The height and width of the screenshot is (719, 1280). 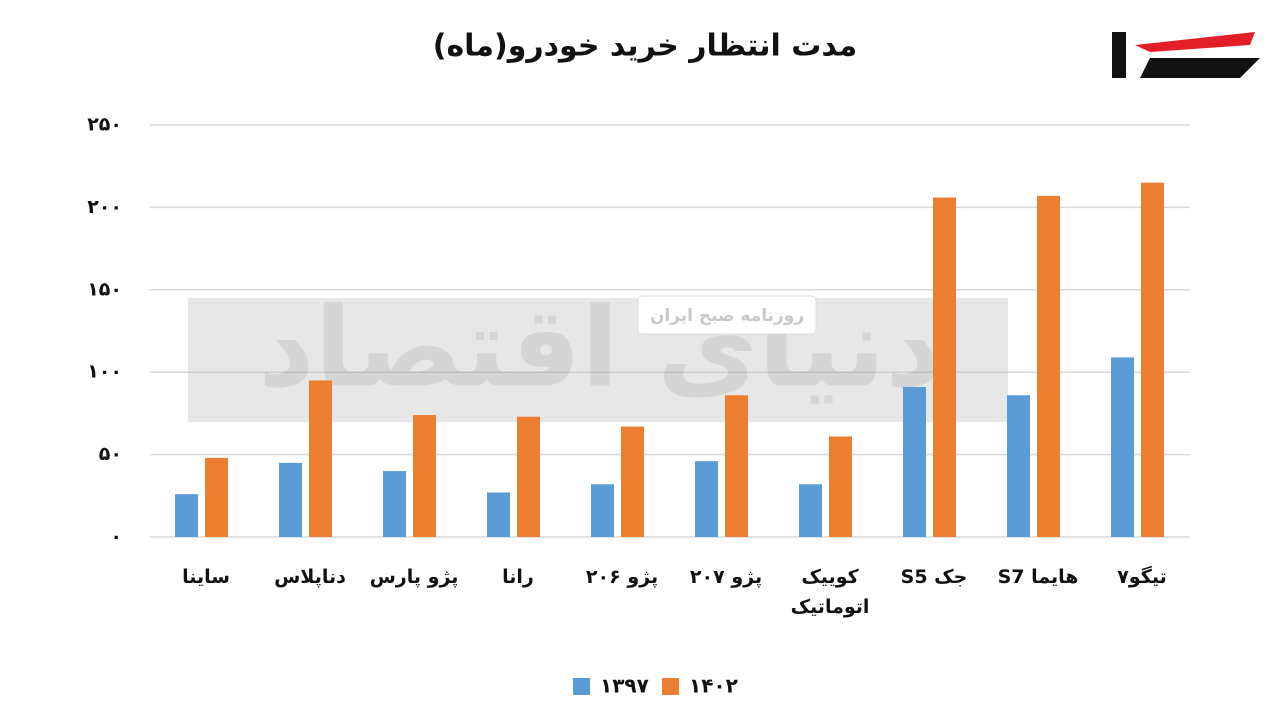 What do you see at coordinates (414, 577) in the screenshot?
I see `x-tick-label: پژو پارس` at bounding box center [414, 577].